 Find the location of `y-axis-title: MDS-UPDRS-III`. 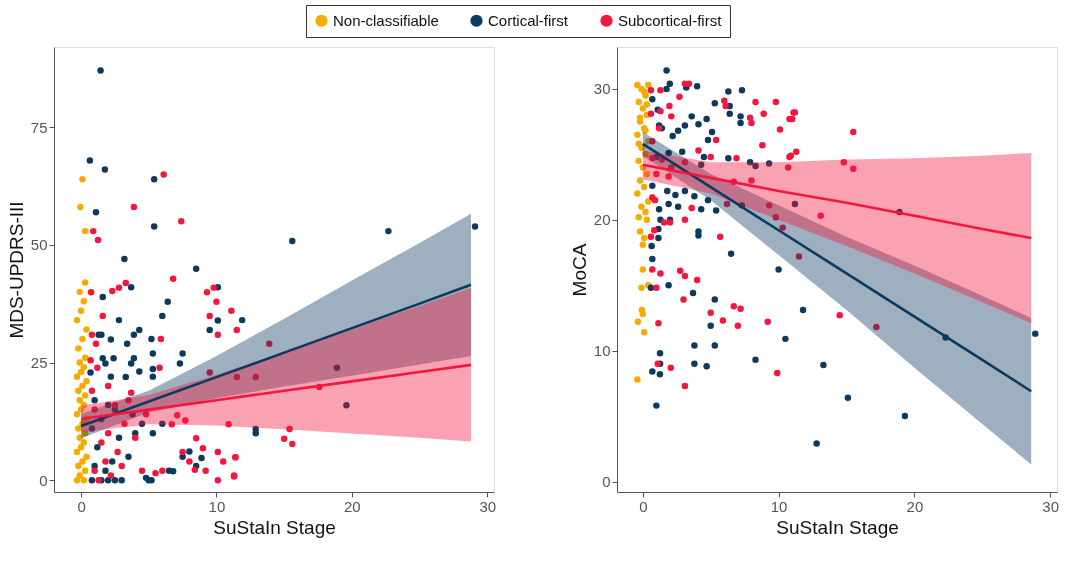

y-axis-title: MDS-UPDRS-III is located at coordinates (16, 270).